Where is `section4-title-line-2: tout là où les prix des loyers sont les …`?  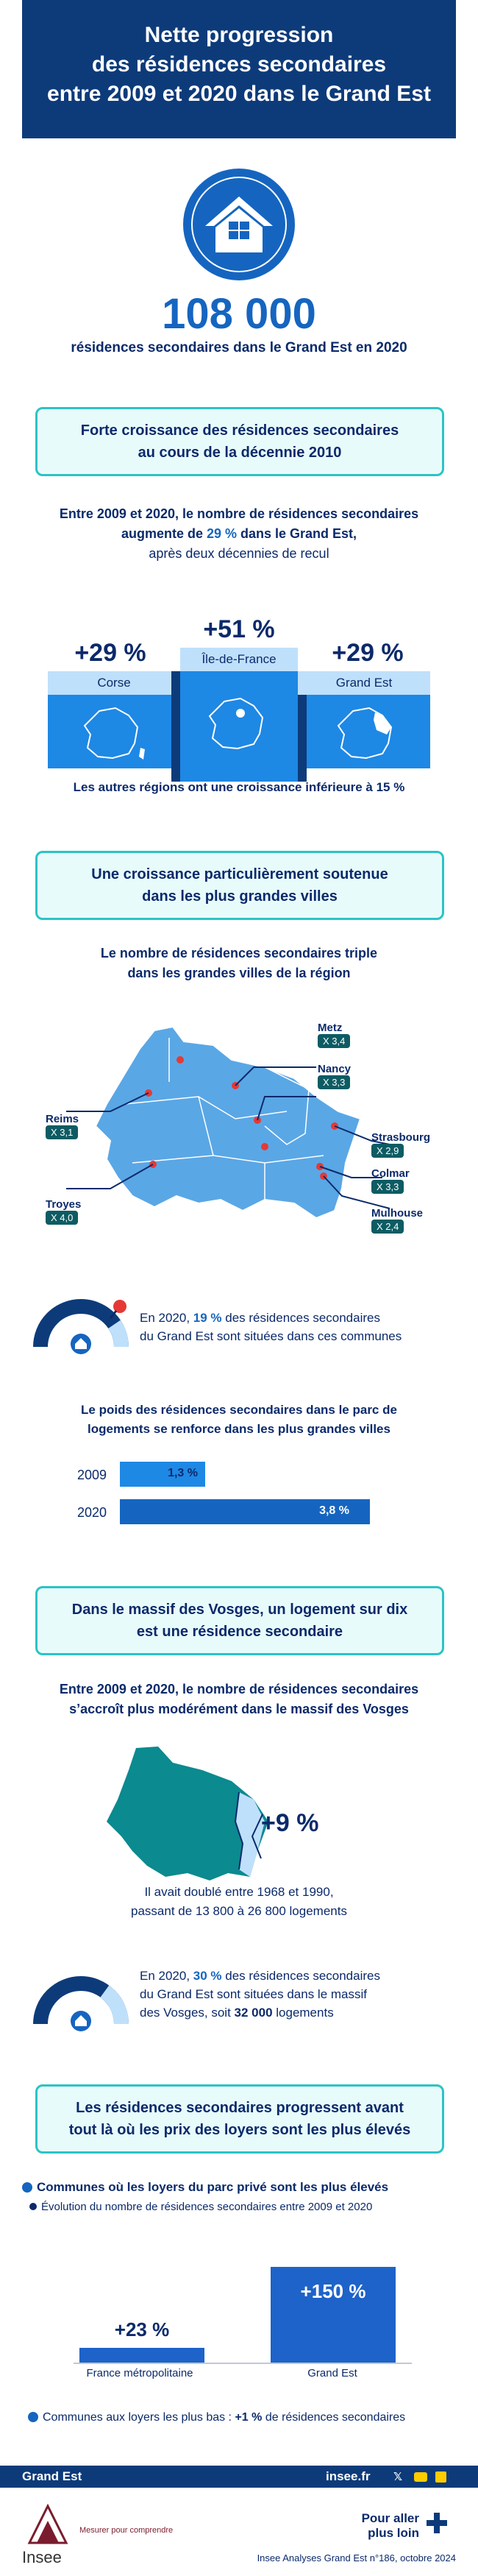 section4-title-line-2: tout là où les prix des loyers sont les … is located at coordinates (239, 2130).